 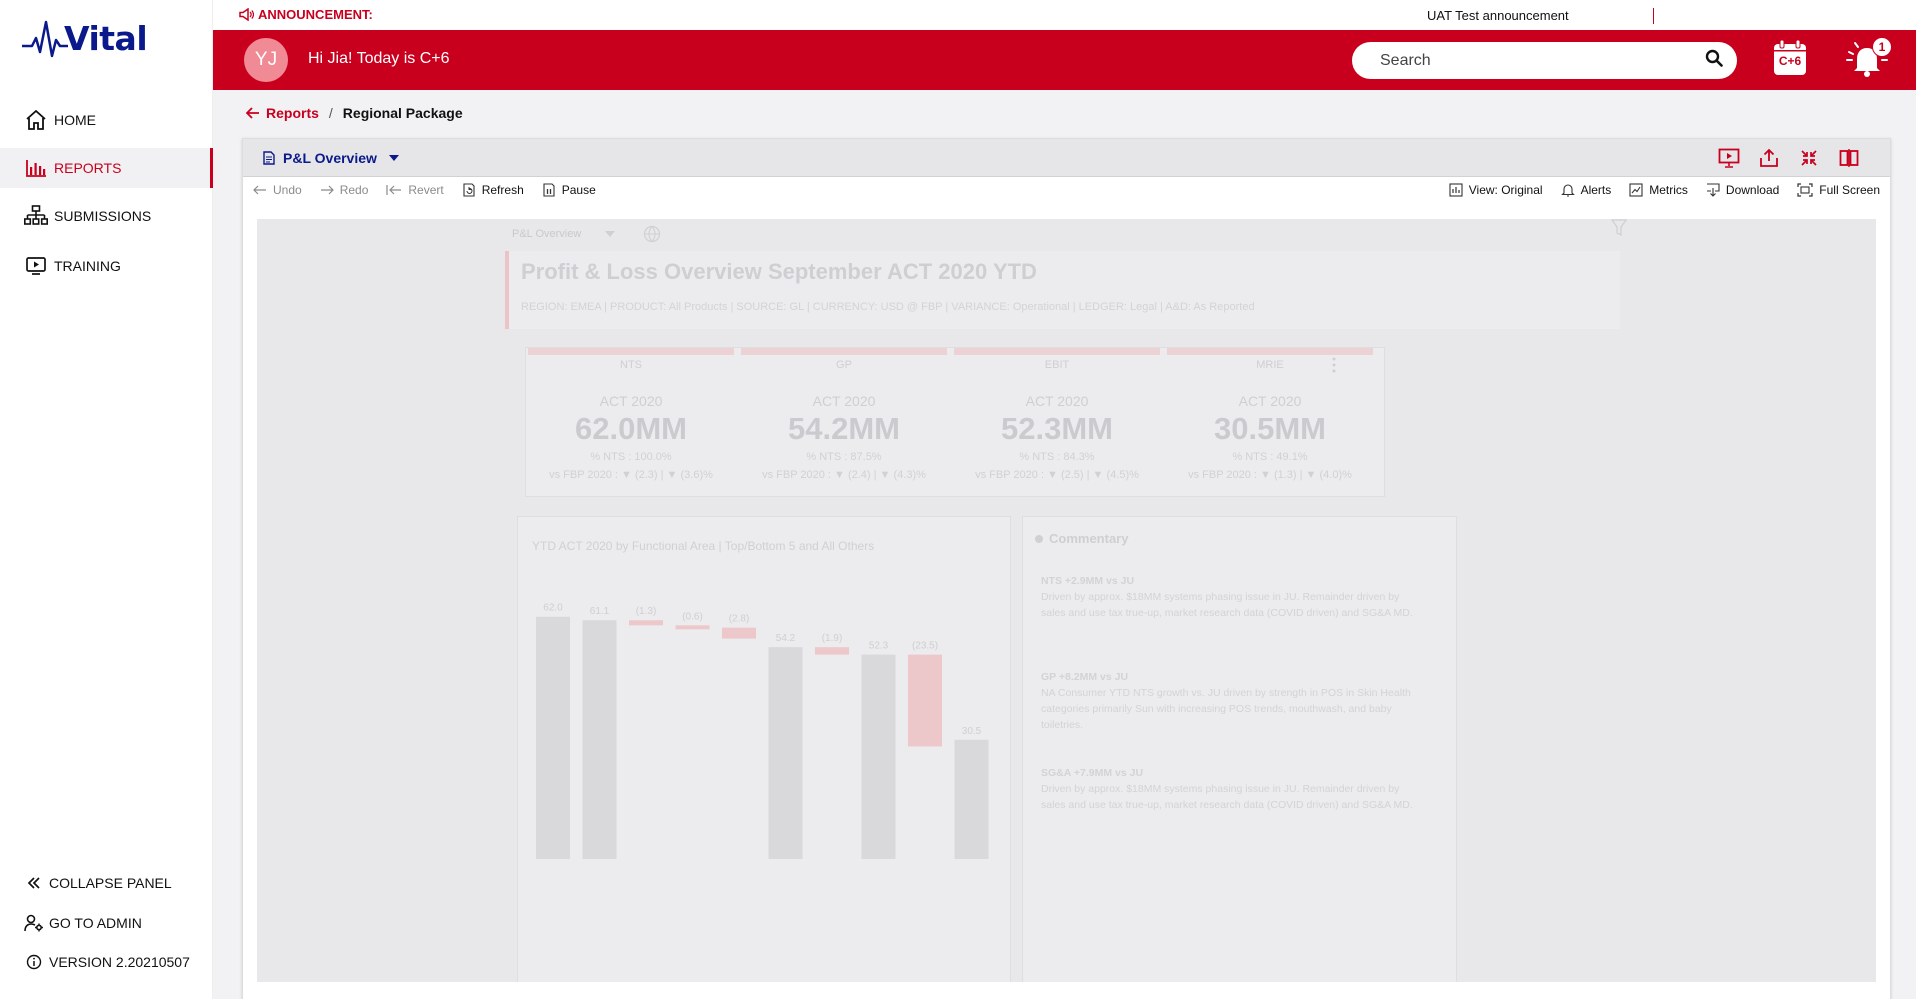 I want to click on kpi-value: 62.0MM, so click(x=631, y=428).